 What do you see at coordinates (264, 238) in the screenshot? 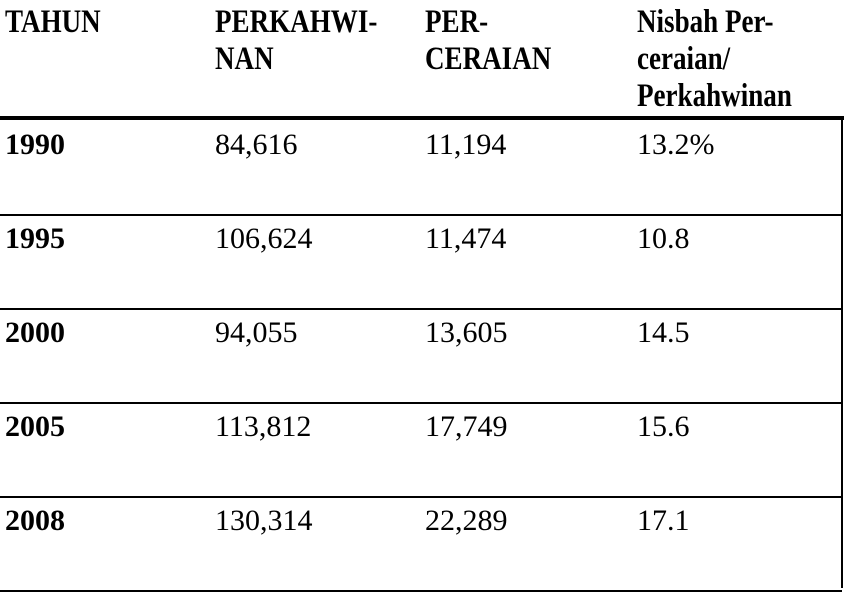
I see `cell-marriages: 106,624` at bounding box center [264, 238].